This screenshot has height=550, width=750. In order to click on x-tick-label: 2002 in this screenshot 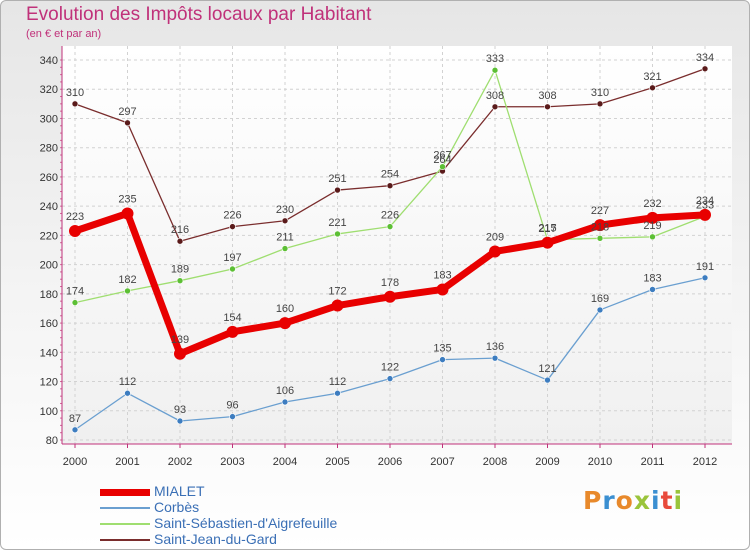, I will do `click(180, 462)`.